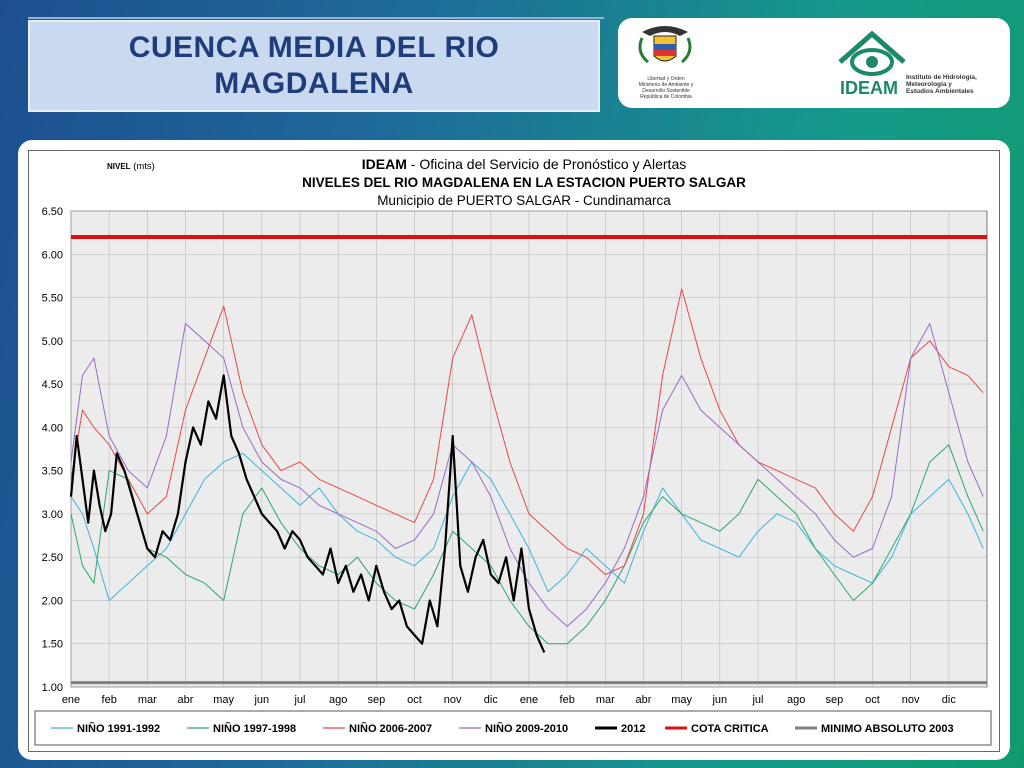  I want to click on ministry-line-4: República de Colombia, so click(666, 97).